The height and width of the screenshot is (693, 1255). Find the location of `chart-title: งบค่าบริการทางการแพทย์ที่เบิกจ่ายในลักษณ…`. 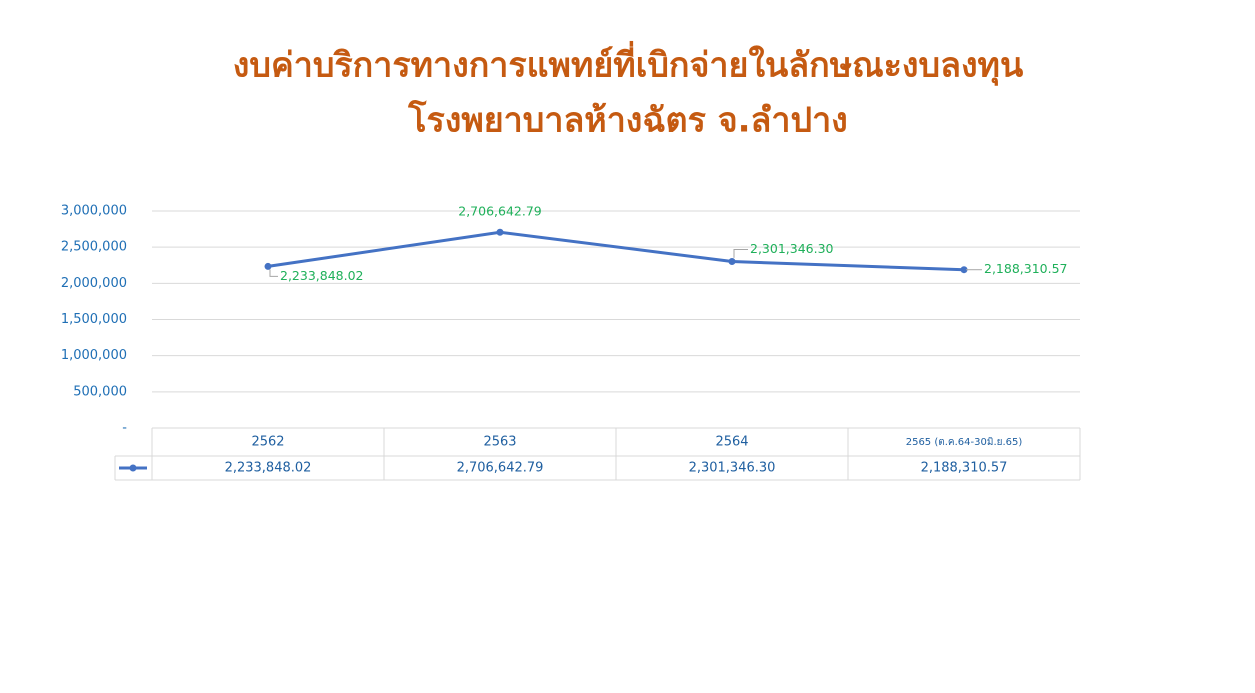

chart-title: งบค่าบริการทางการแพทย์ที่เบิกจ่ายในลักษณ… is located at coordinates (628, 64).